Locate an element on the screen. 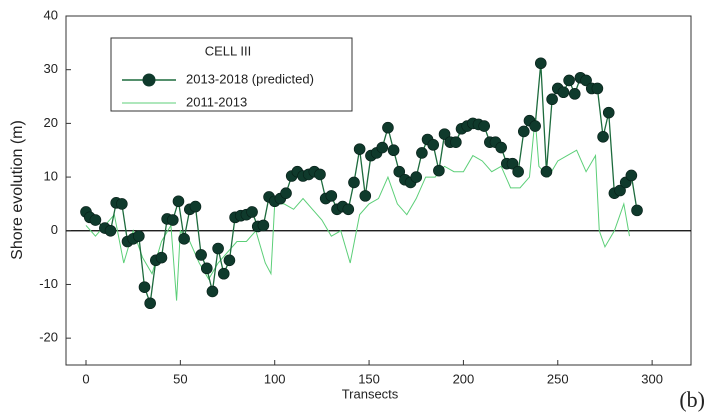 The image size is (708, 417). y-tick-label: -10 is located at coordinates (48, 283).